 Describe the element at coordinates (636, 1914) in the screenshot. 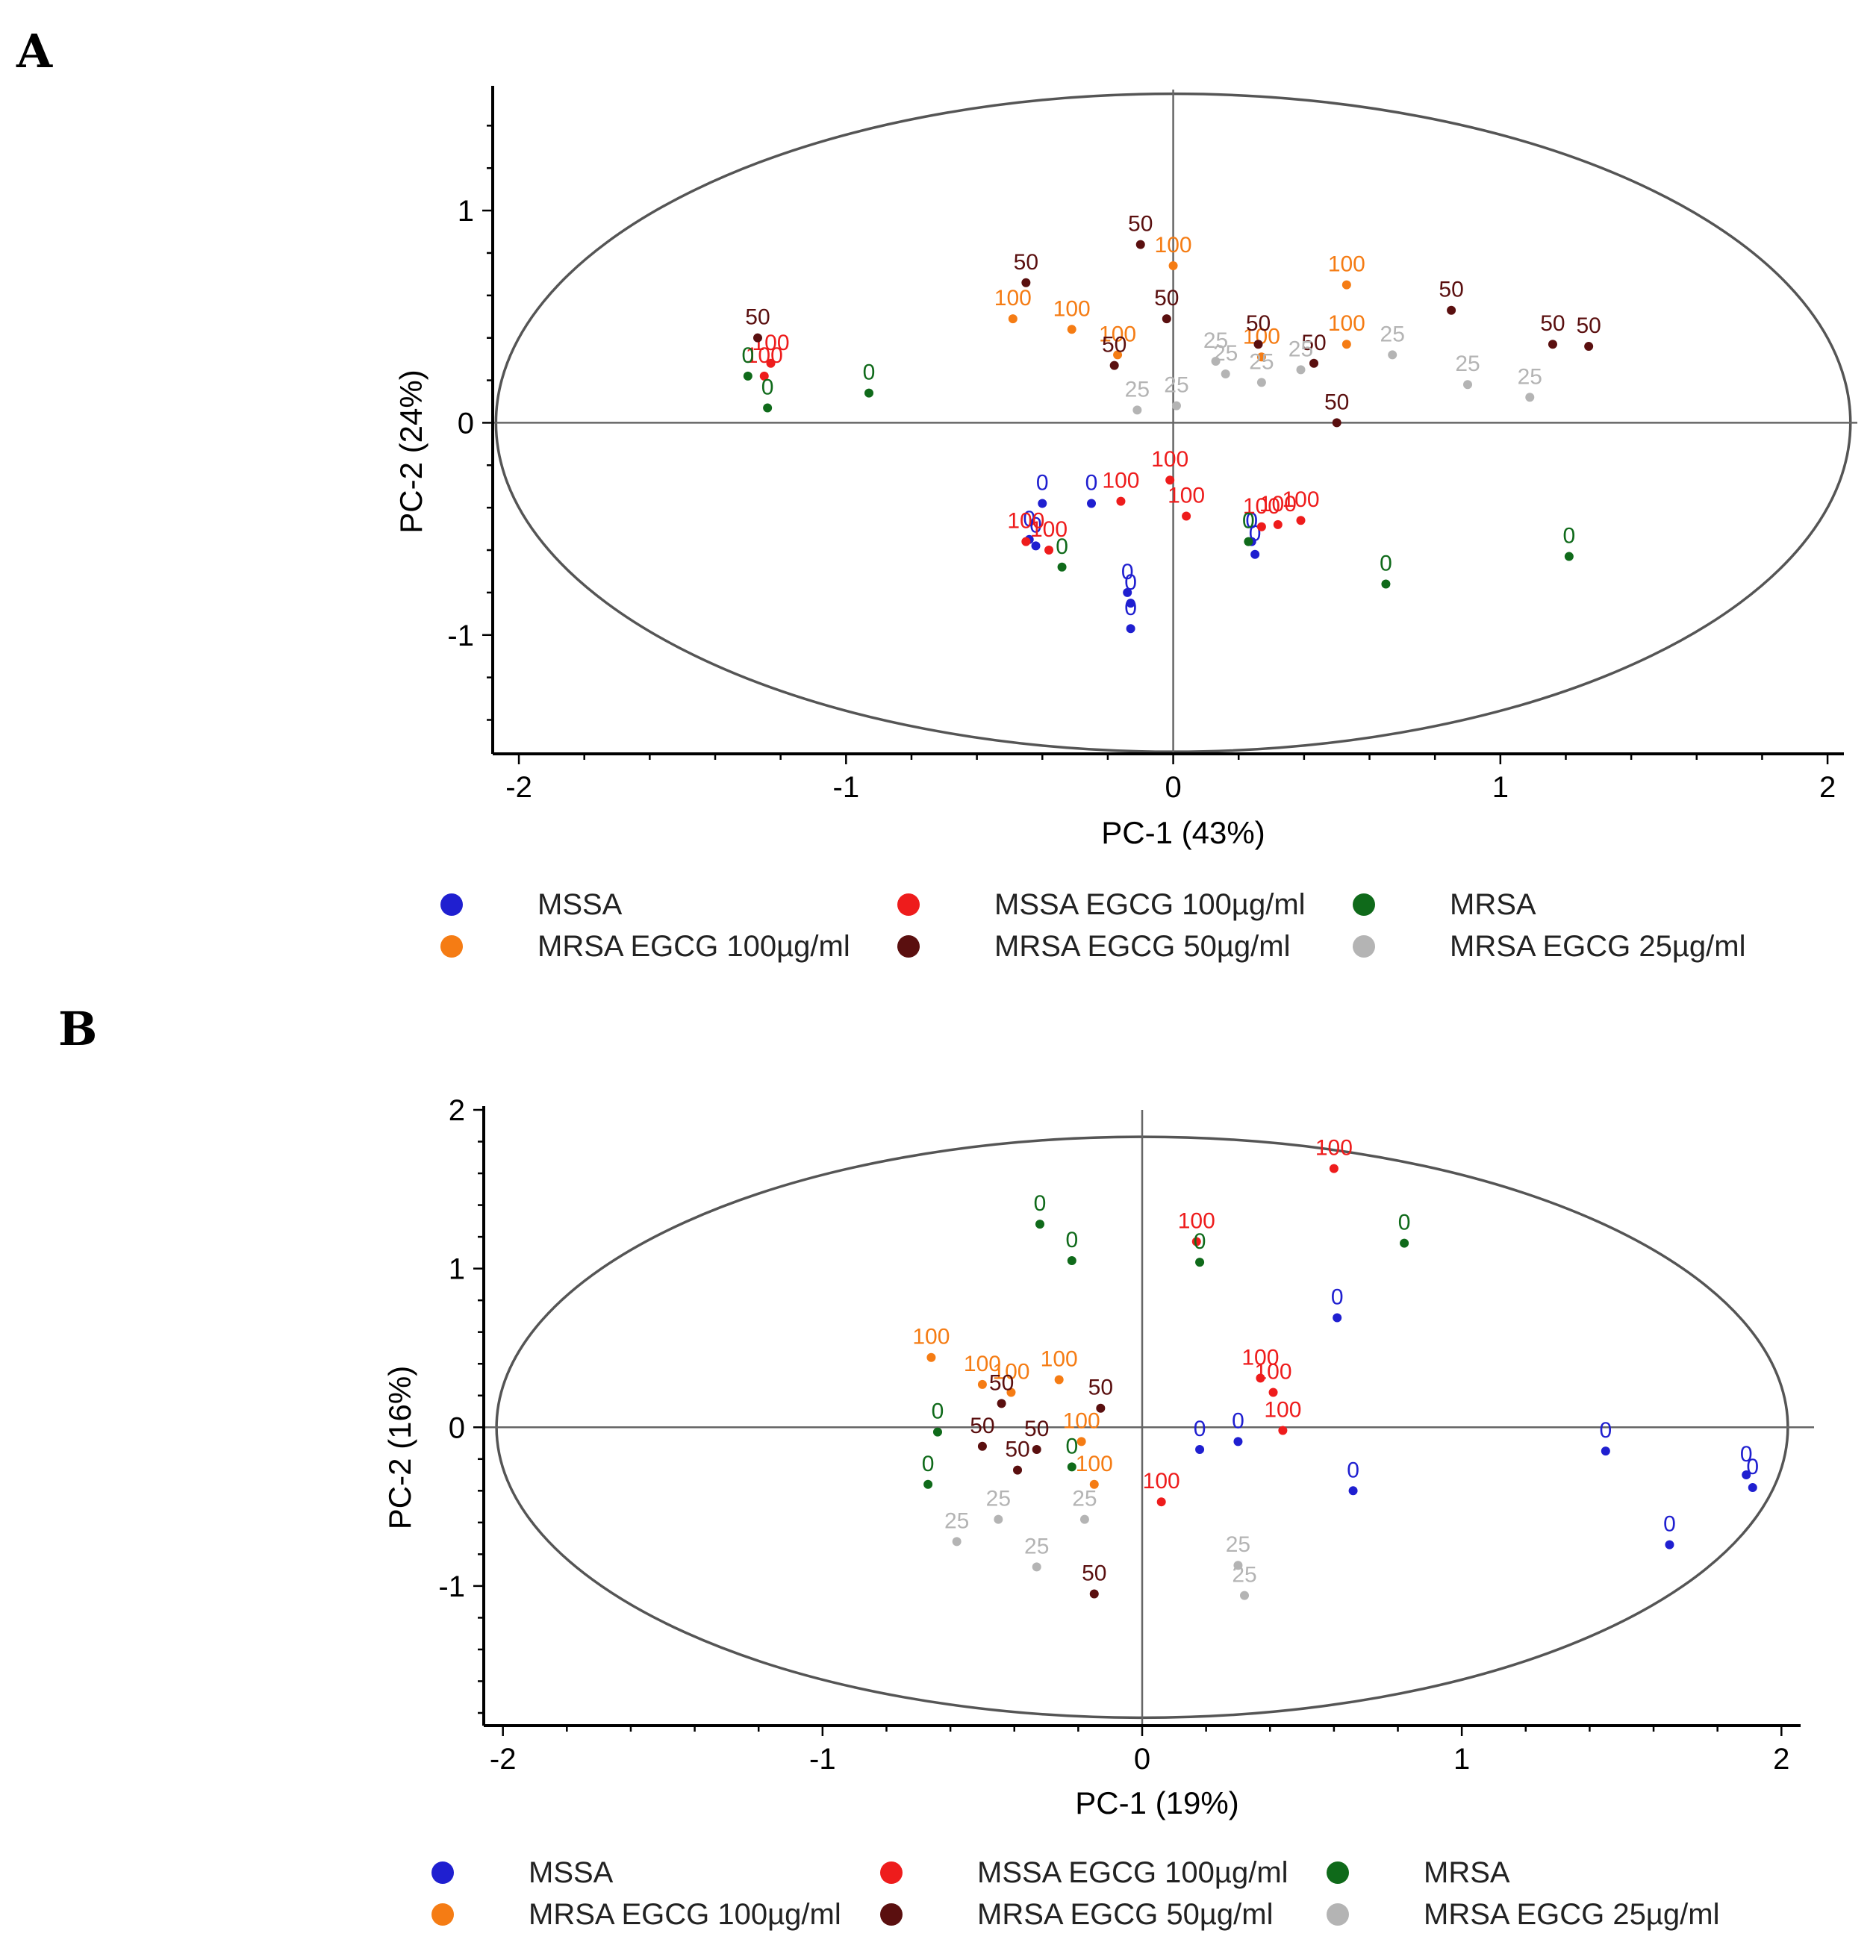

I see `legend-item-mrsa-egcg-100ug-ml: MRSA EGCG 100µg/ml` at that location.